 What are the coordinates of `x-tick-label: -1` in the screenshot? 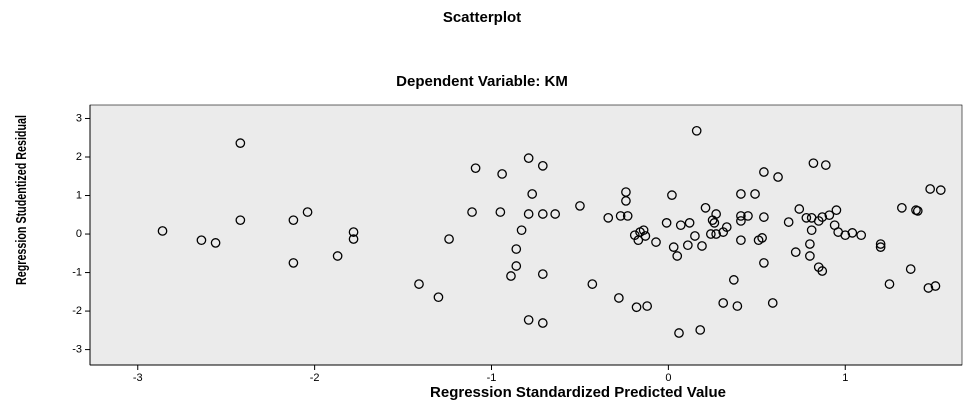 It's located at (492, 378).